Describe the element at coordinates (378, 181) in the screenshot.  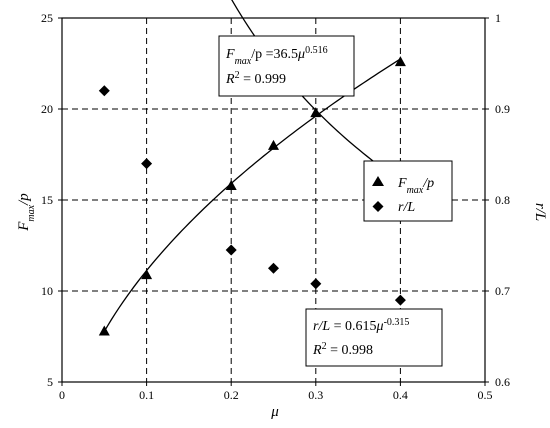
I see `legend-triangle-marker` at that location.